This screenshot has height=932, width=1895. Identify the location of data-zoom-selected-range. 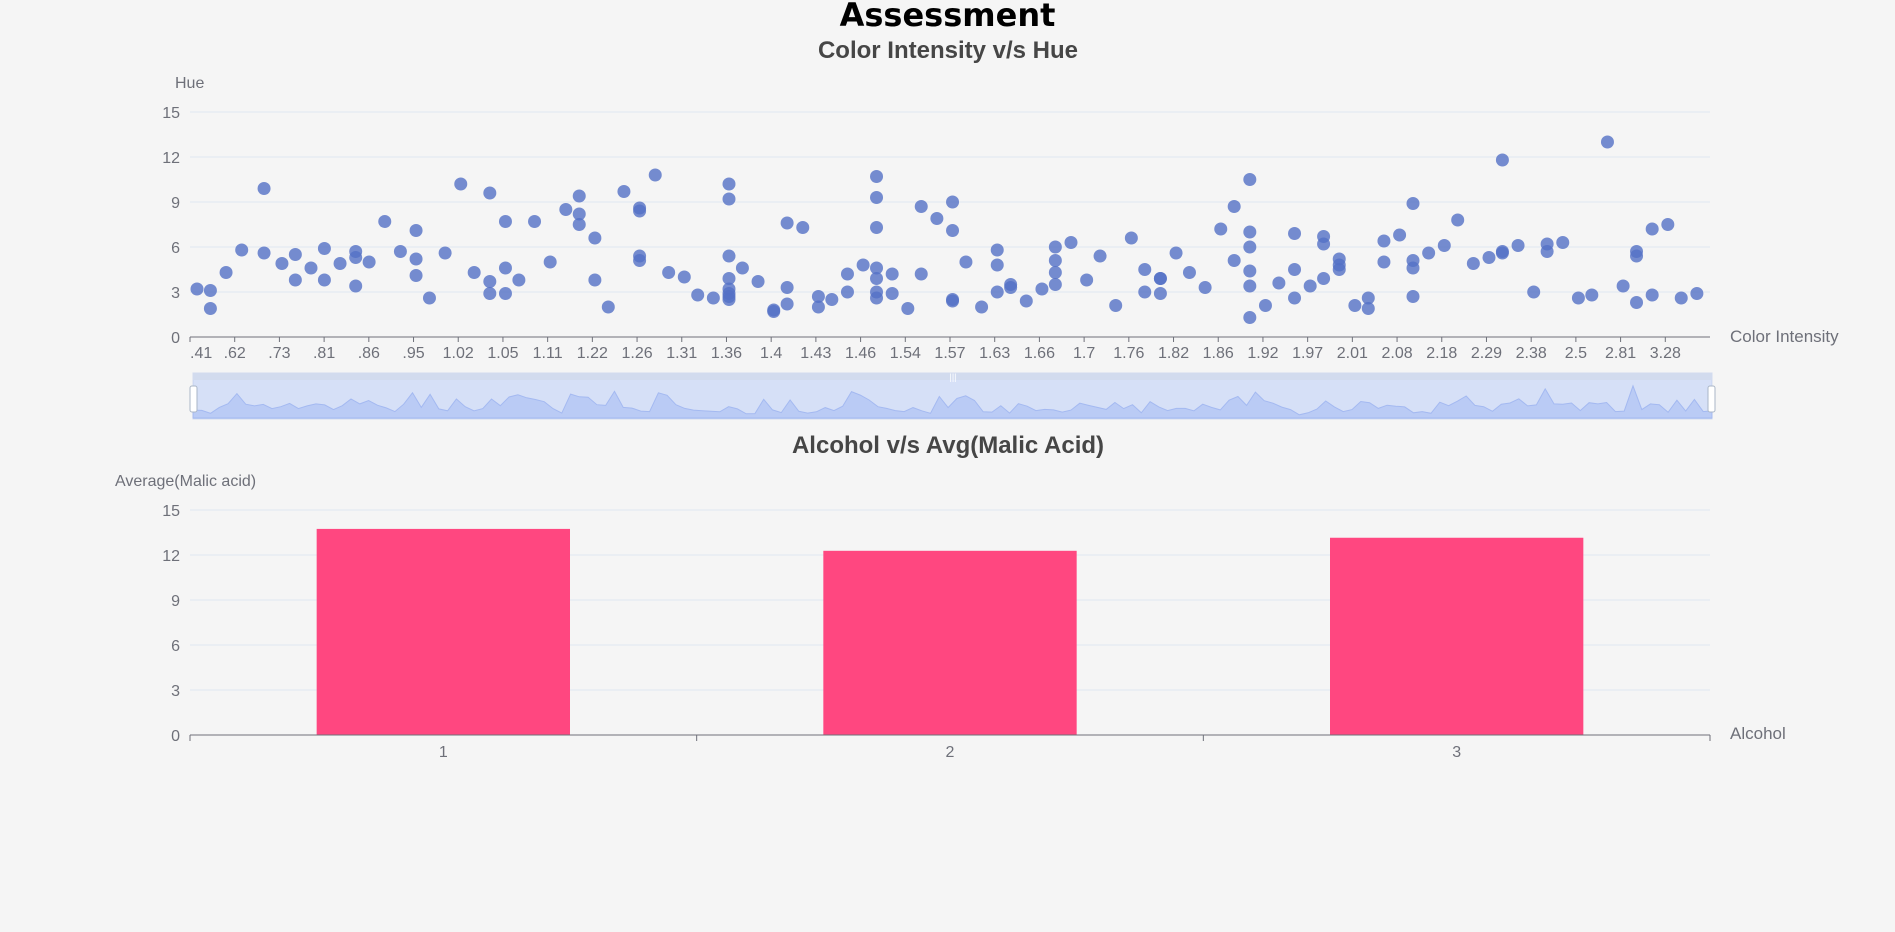
(952, 396).